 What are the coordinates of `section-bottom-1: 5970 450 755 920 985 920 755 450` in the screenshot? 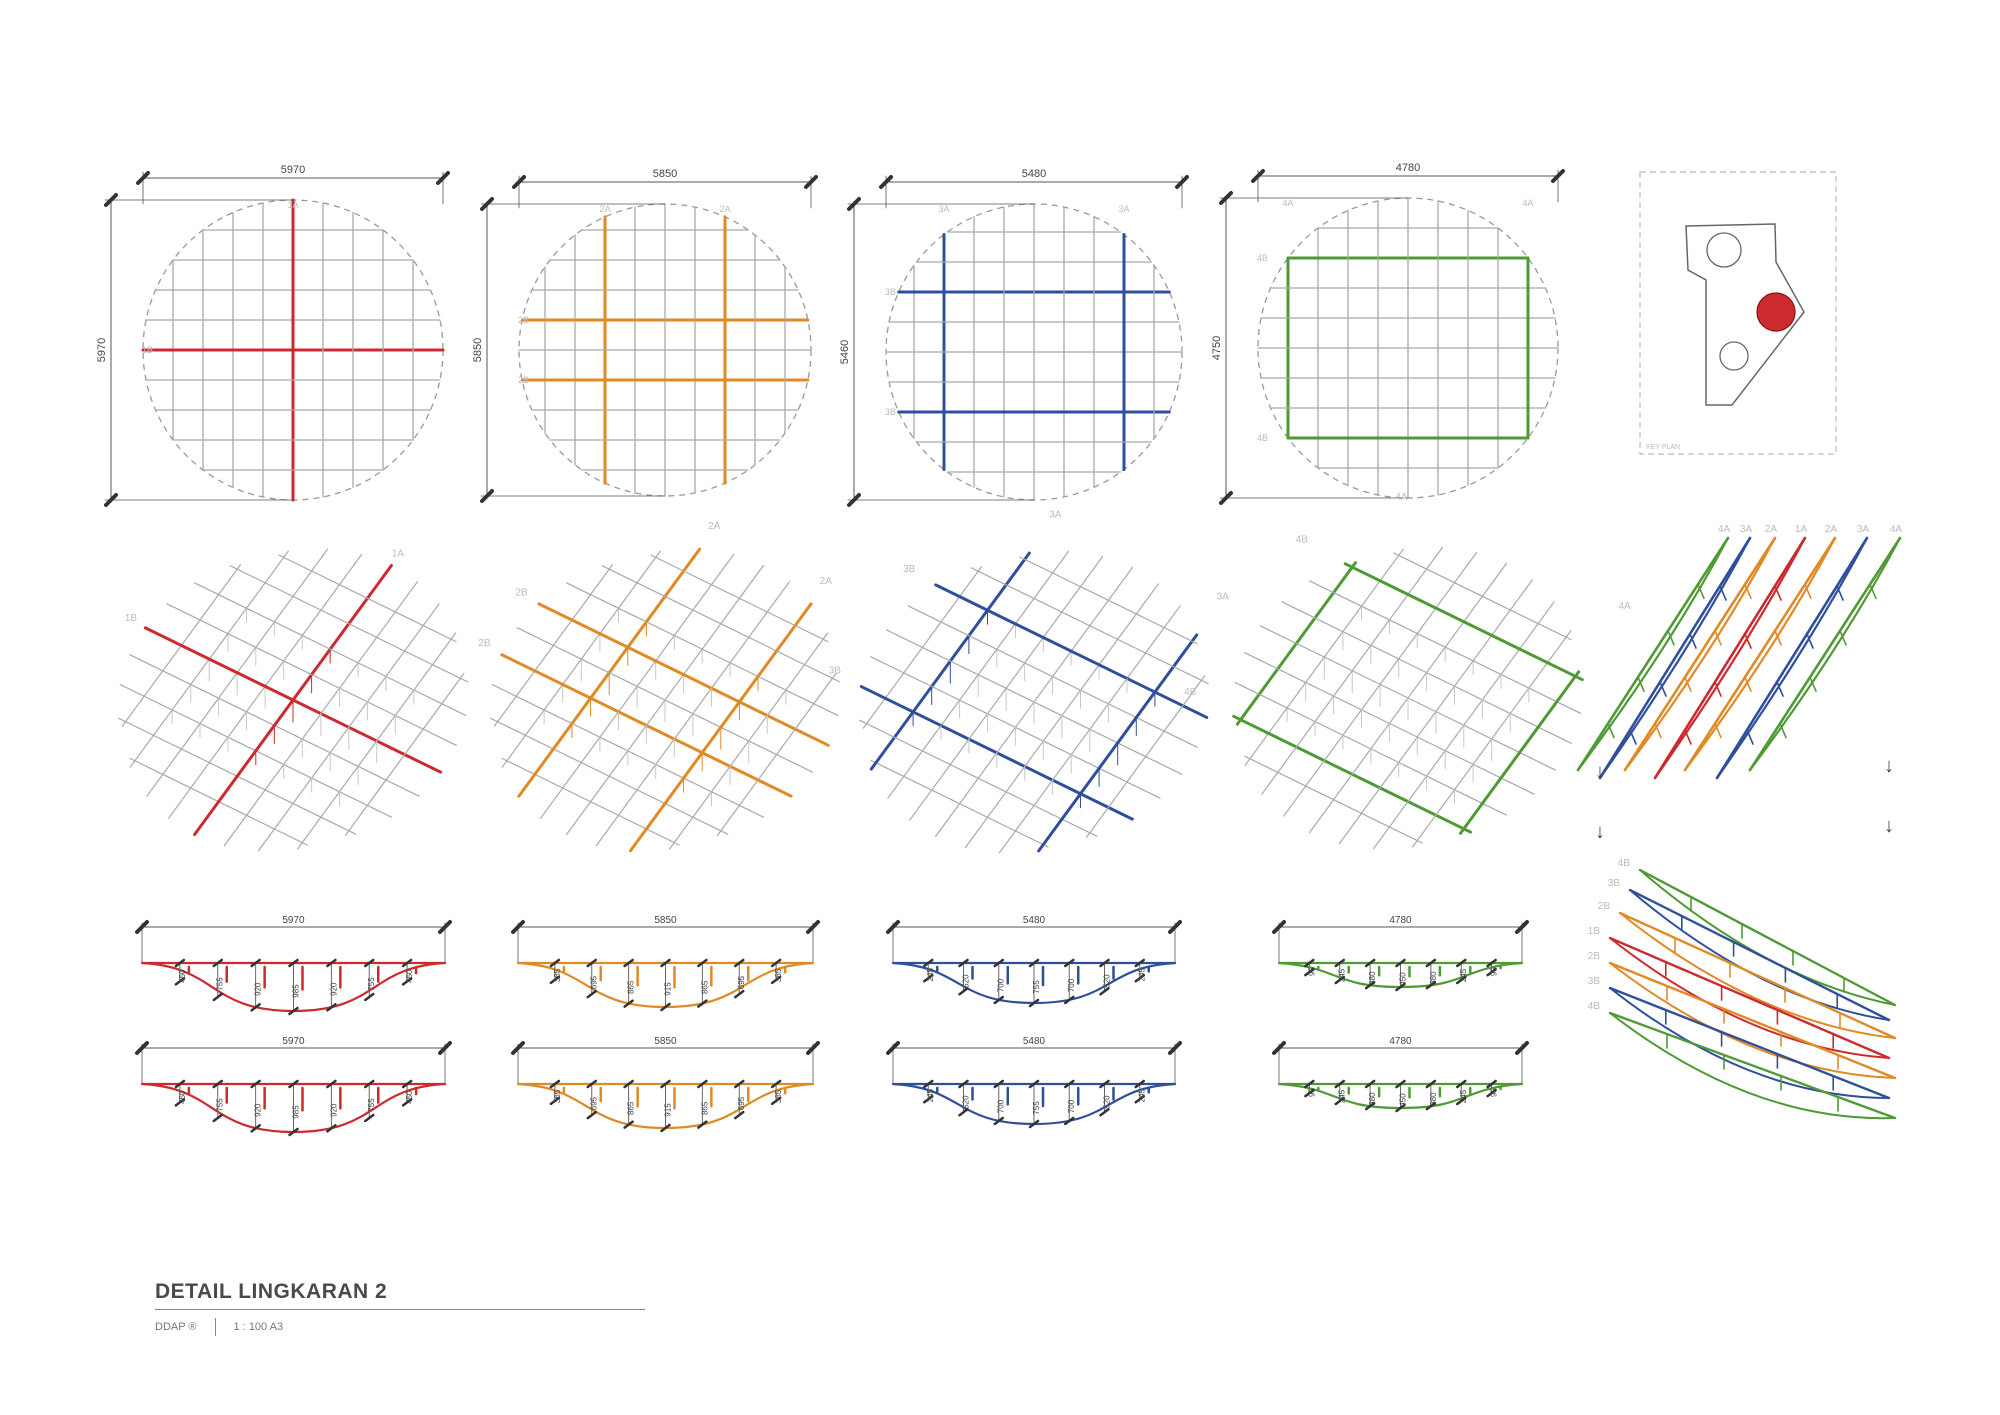 It's located at (293, 1086).